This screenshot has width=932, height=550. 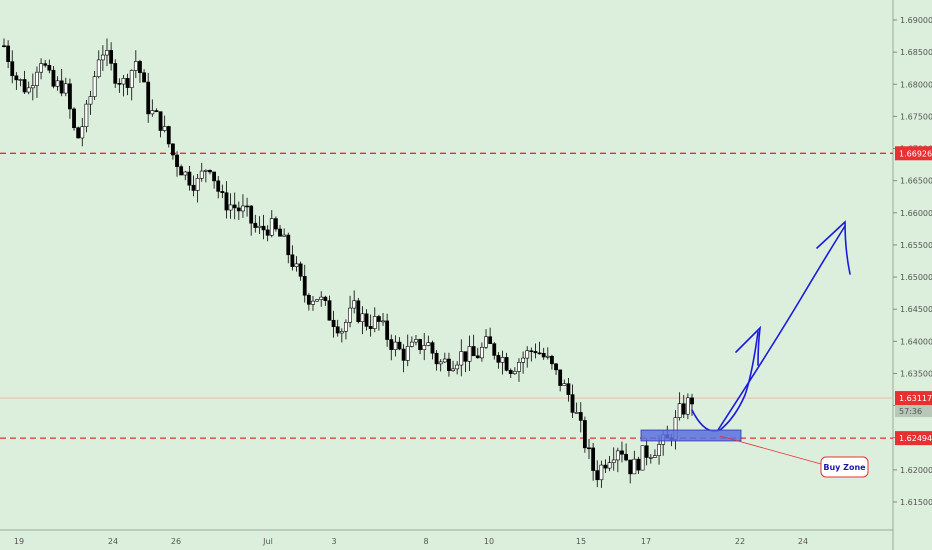 I want to click on time-tick-label: 24, so click(x=803, y=541).